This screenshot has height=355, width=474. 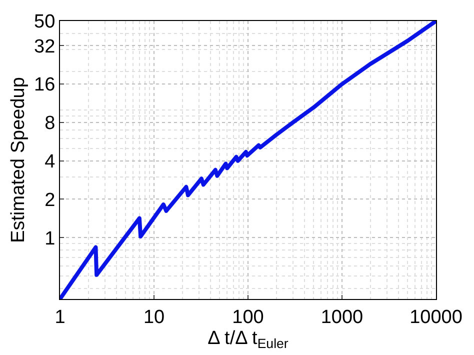 What do you see at coordinates (154, 317) in the screenshot?
I see `x-tick-label: 10` at bounding box center [154, 317].